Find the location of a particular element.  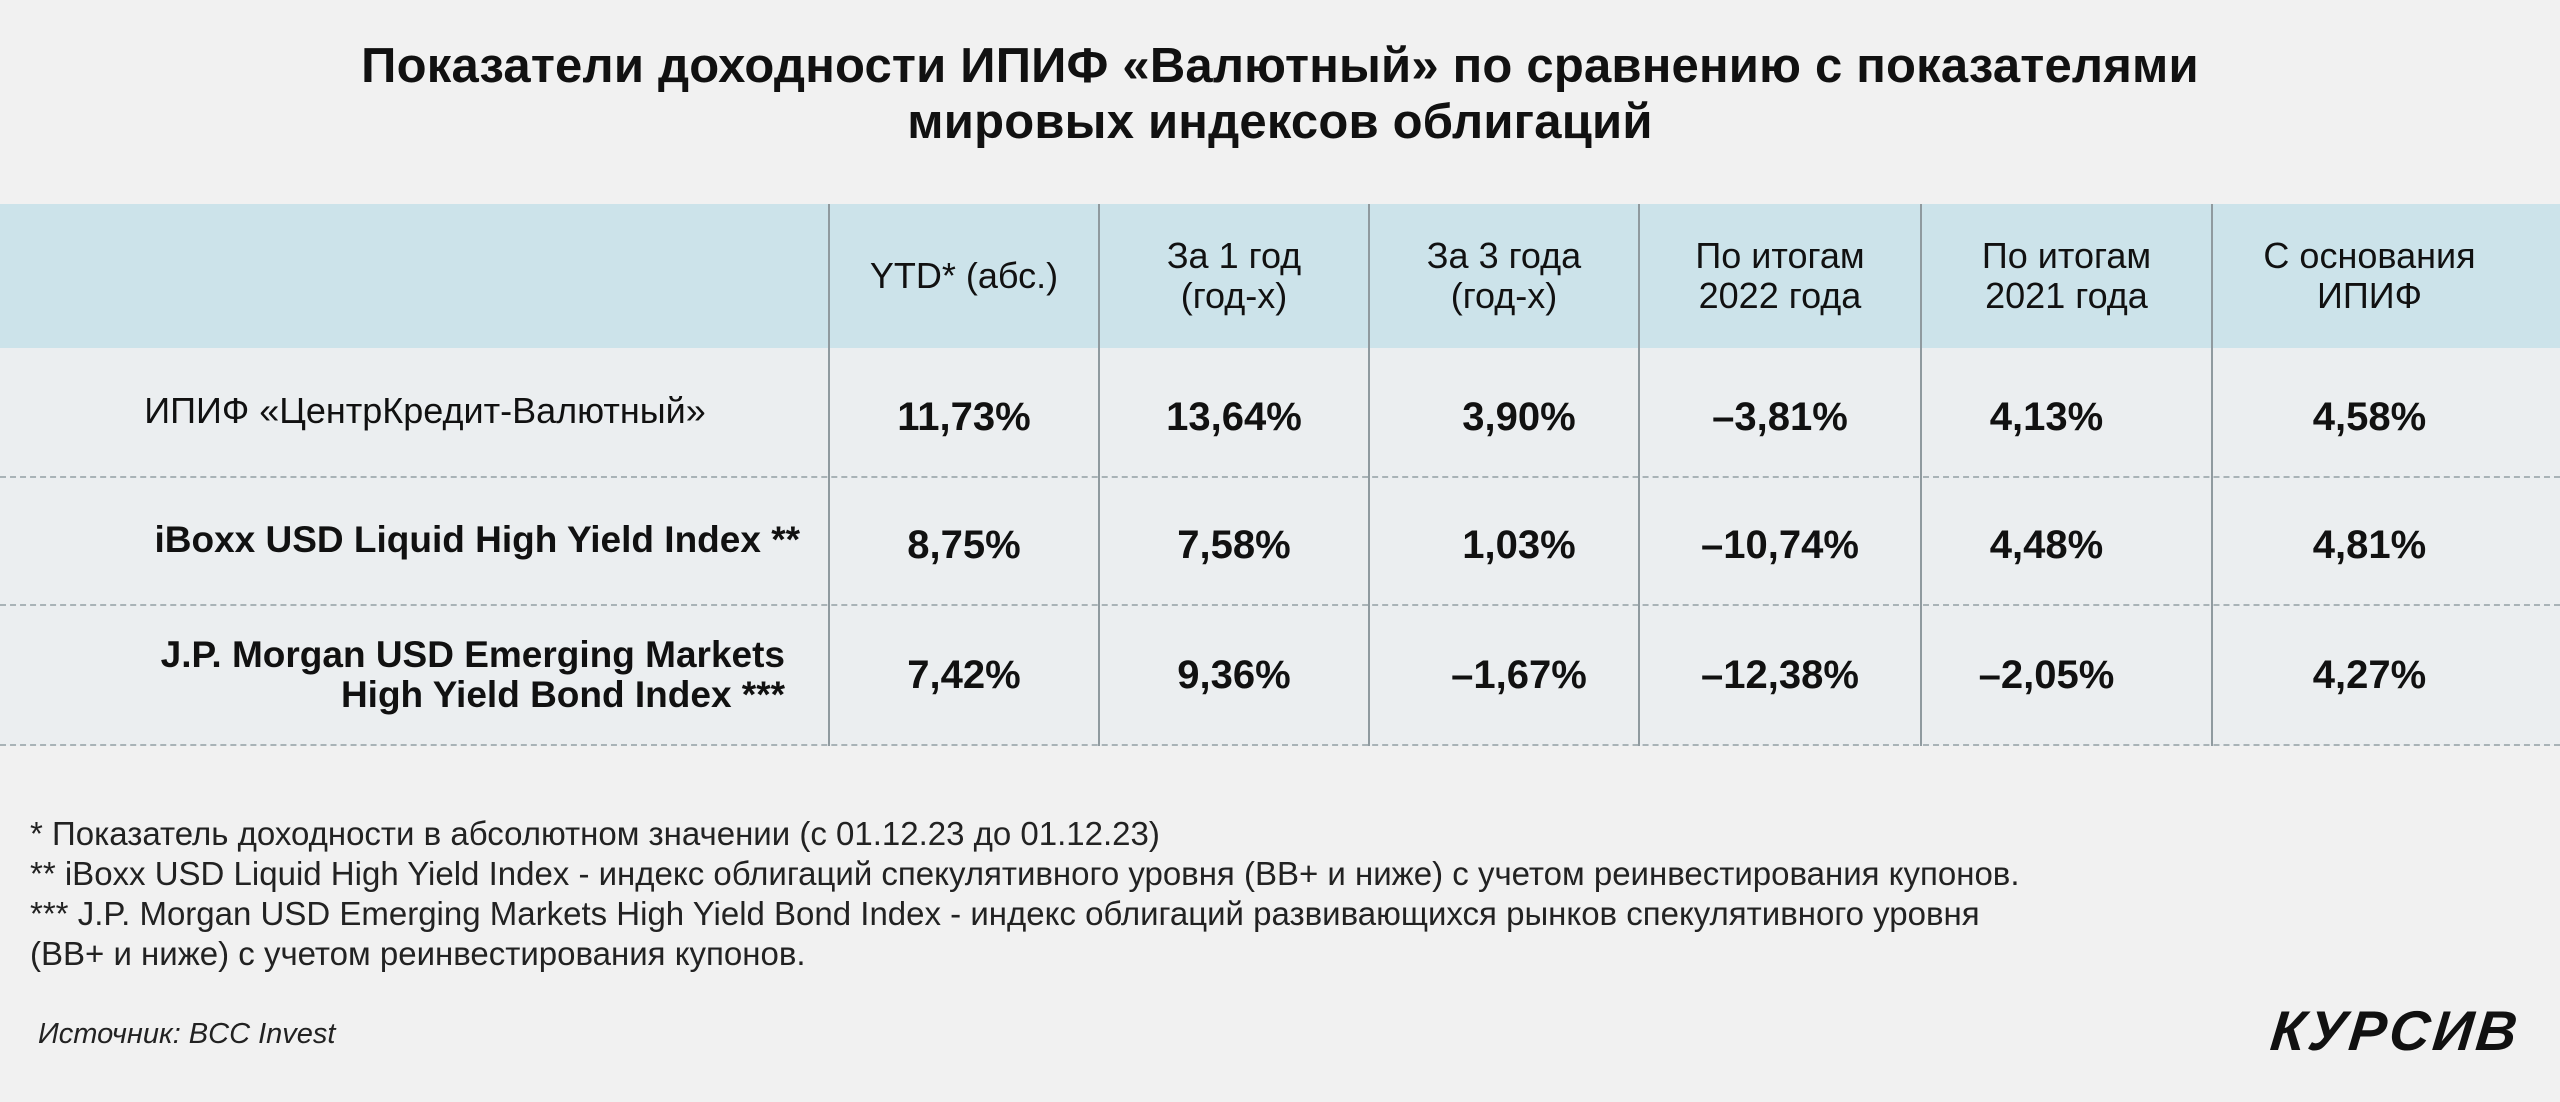

column-header-ytd: YTD* (абс.) is located at coordinates (964, 275).